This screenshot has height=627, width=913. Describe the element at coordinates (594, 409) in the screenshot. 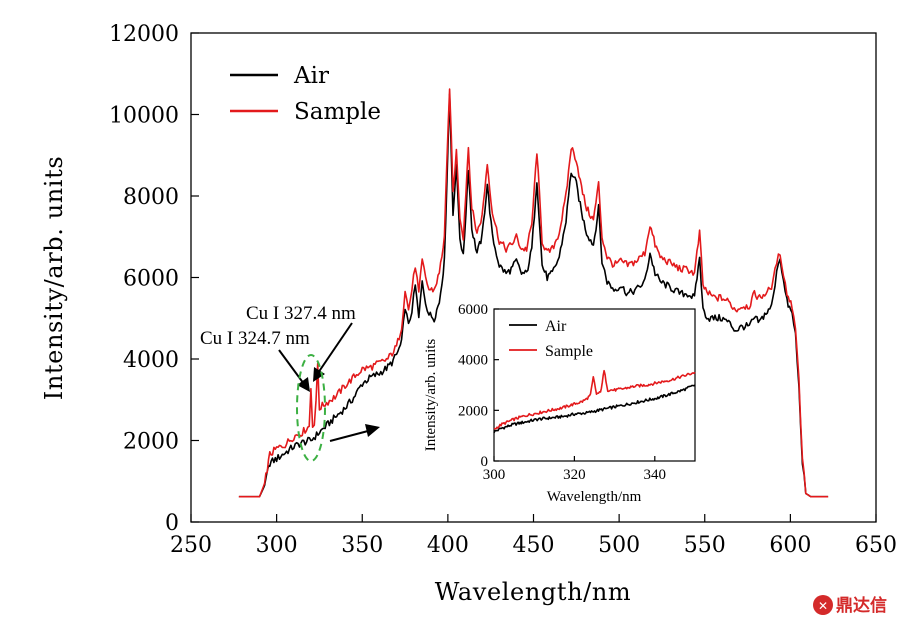

I see `inset-series-air-line` at that location.